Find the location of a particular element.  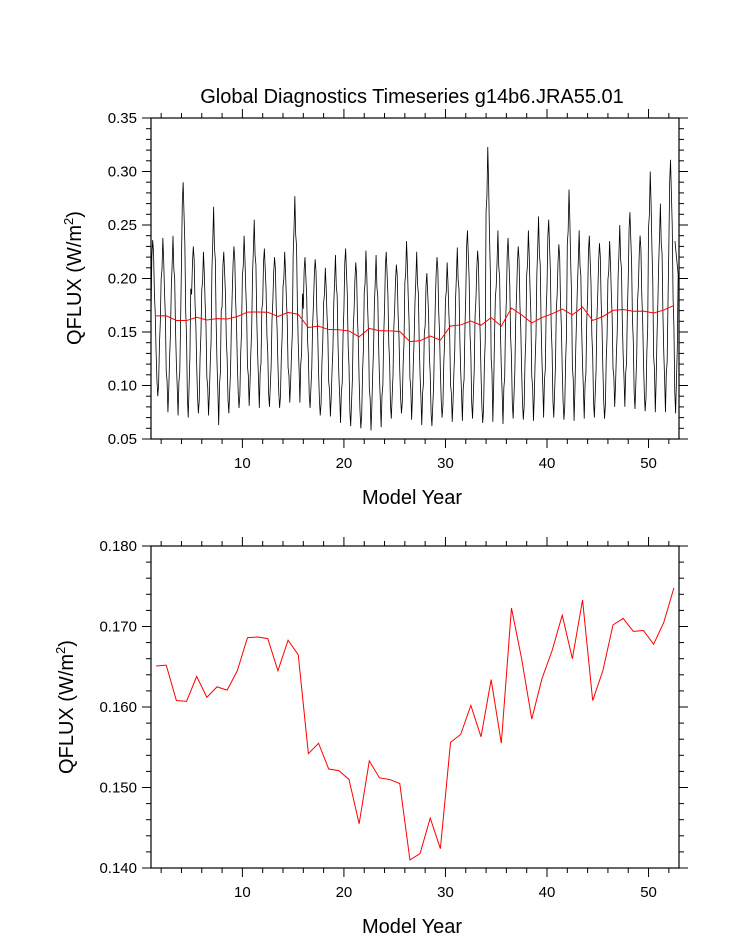

y-tick-label: 0.35 is located at coordinates (122, 118).